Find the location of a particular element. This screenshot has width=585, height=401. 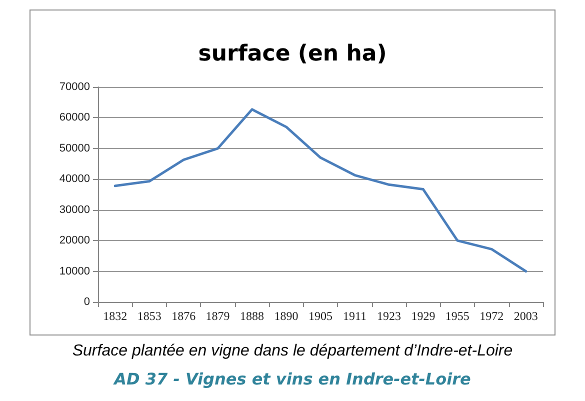

text: AD 37 - Vignes et vins en Indre-et-Loire is located at coordinates (291, 379).